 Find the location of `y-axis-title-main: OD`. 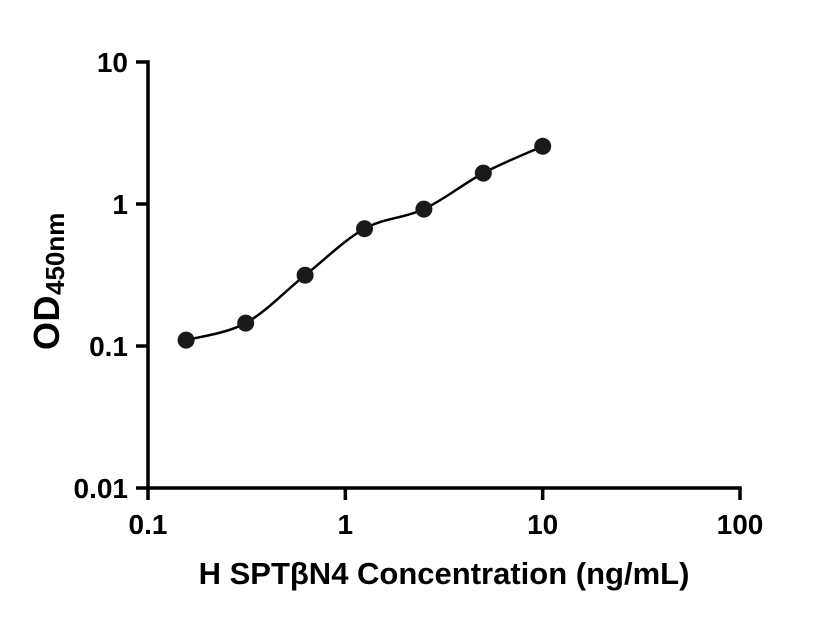

y-axis-title-main: OD is located at coordinates (46, 322).